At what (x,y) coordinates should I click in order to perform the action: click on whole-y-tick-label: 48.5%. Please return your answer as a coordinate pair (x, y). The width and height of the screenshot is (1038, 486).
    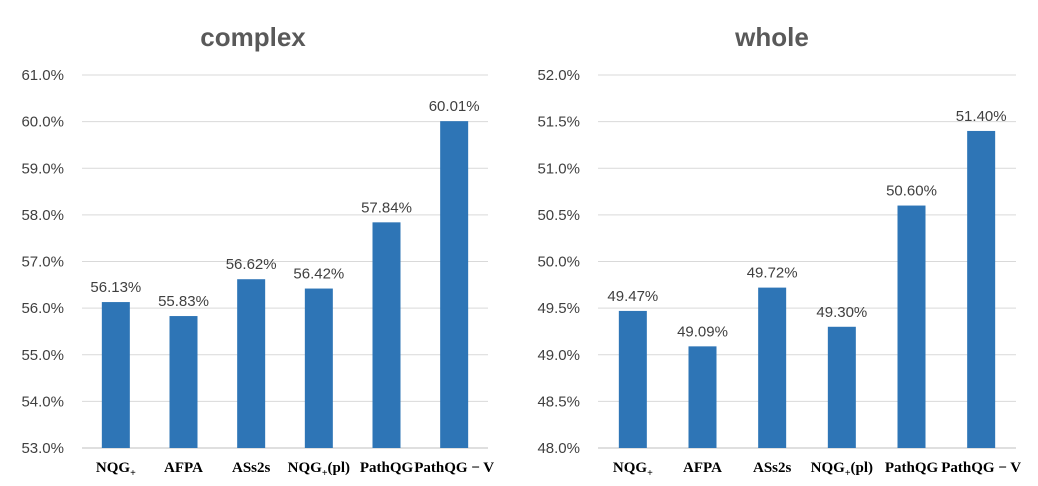
    Looking at the image, I should click on (558, 401).